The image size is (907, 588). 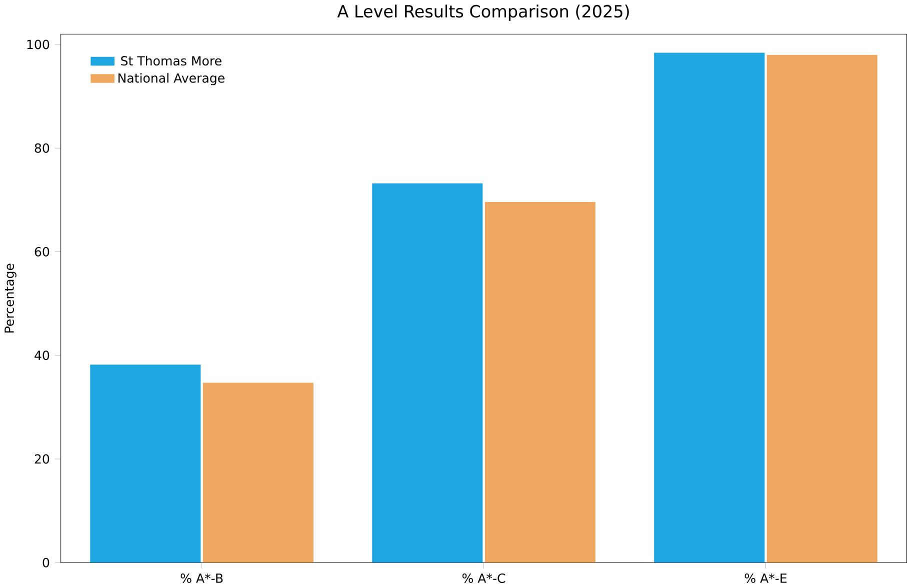 I want to click on y-tick-label: 60, so click(x=42, y=252).